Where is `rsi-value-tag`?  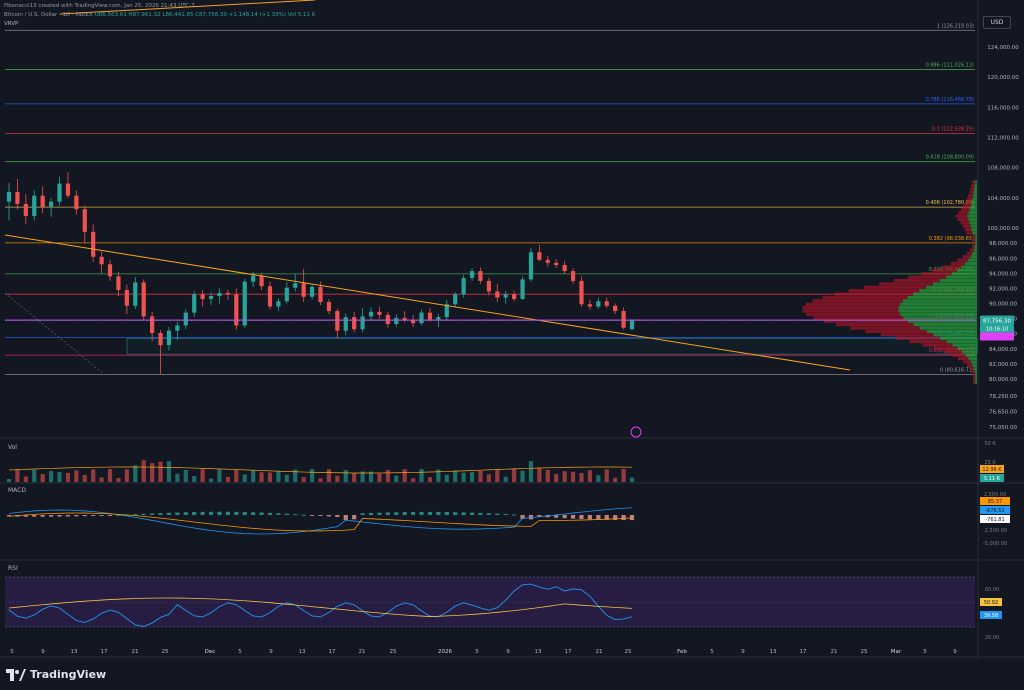
rsi-value-tag is located at coordinates (991, 615).